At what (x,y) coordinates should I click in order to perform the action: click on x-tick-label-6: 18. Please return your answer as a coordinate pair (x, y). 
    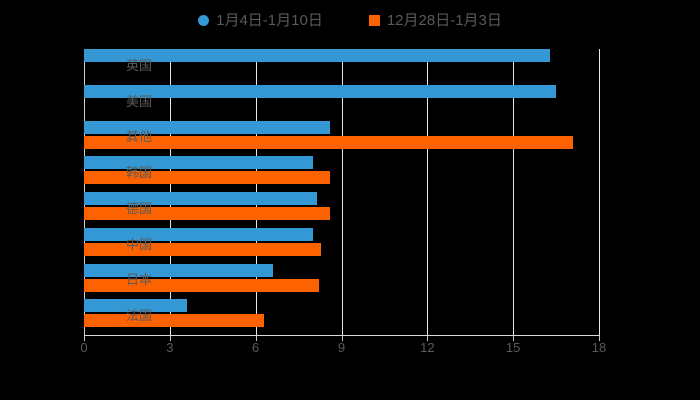
    Looking at the image, I should click on (599, 347).